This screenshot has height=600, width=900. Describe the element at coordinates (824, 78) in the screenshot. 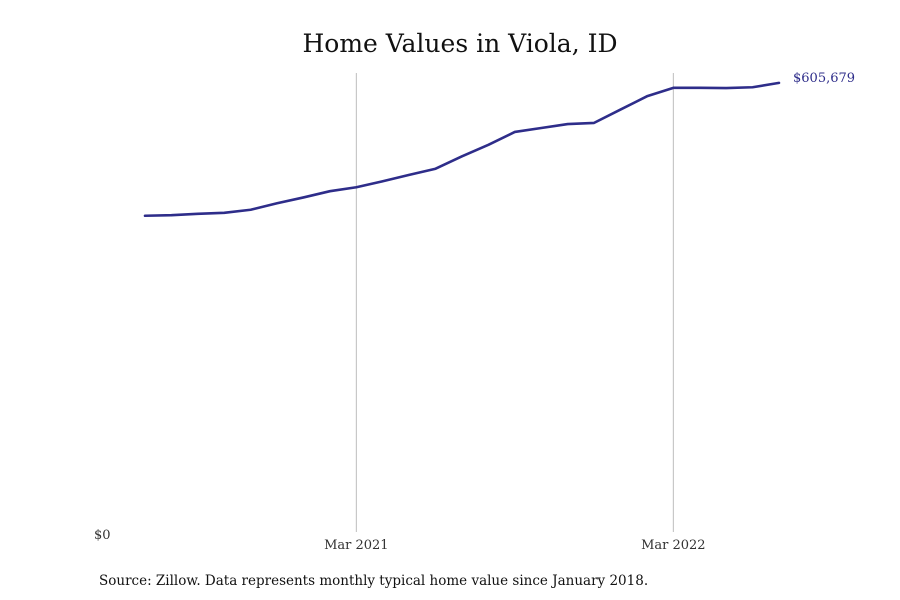

I see `end-value-label: $605,679` at that location.